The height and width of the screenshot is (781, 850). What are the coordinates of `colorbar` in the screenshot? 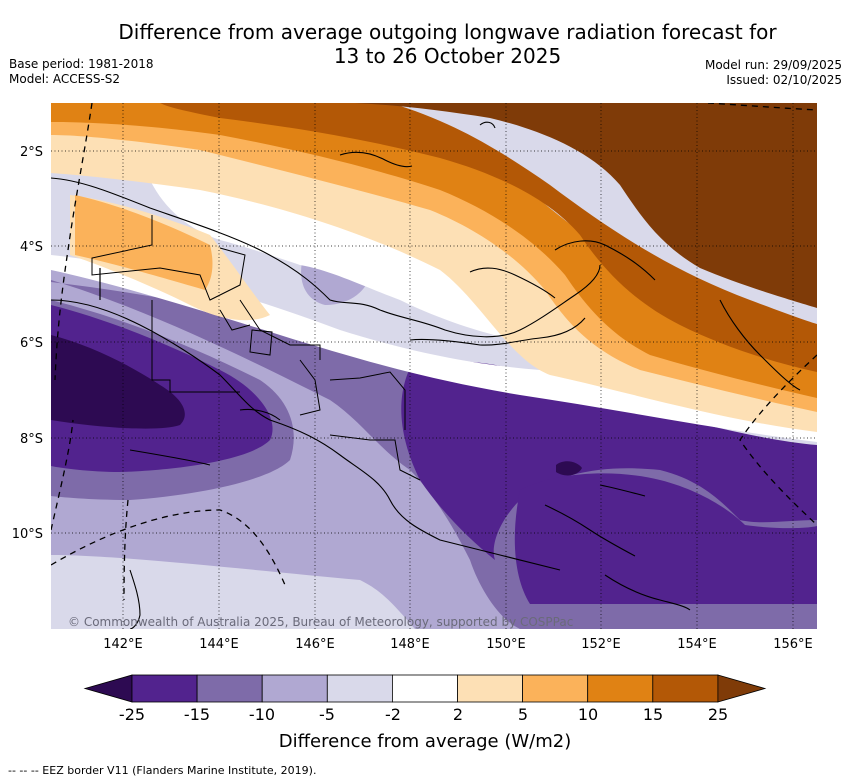 It's located at (425, 688).